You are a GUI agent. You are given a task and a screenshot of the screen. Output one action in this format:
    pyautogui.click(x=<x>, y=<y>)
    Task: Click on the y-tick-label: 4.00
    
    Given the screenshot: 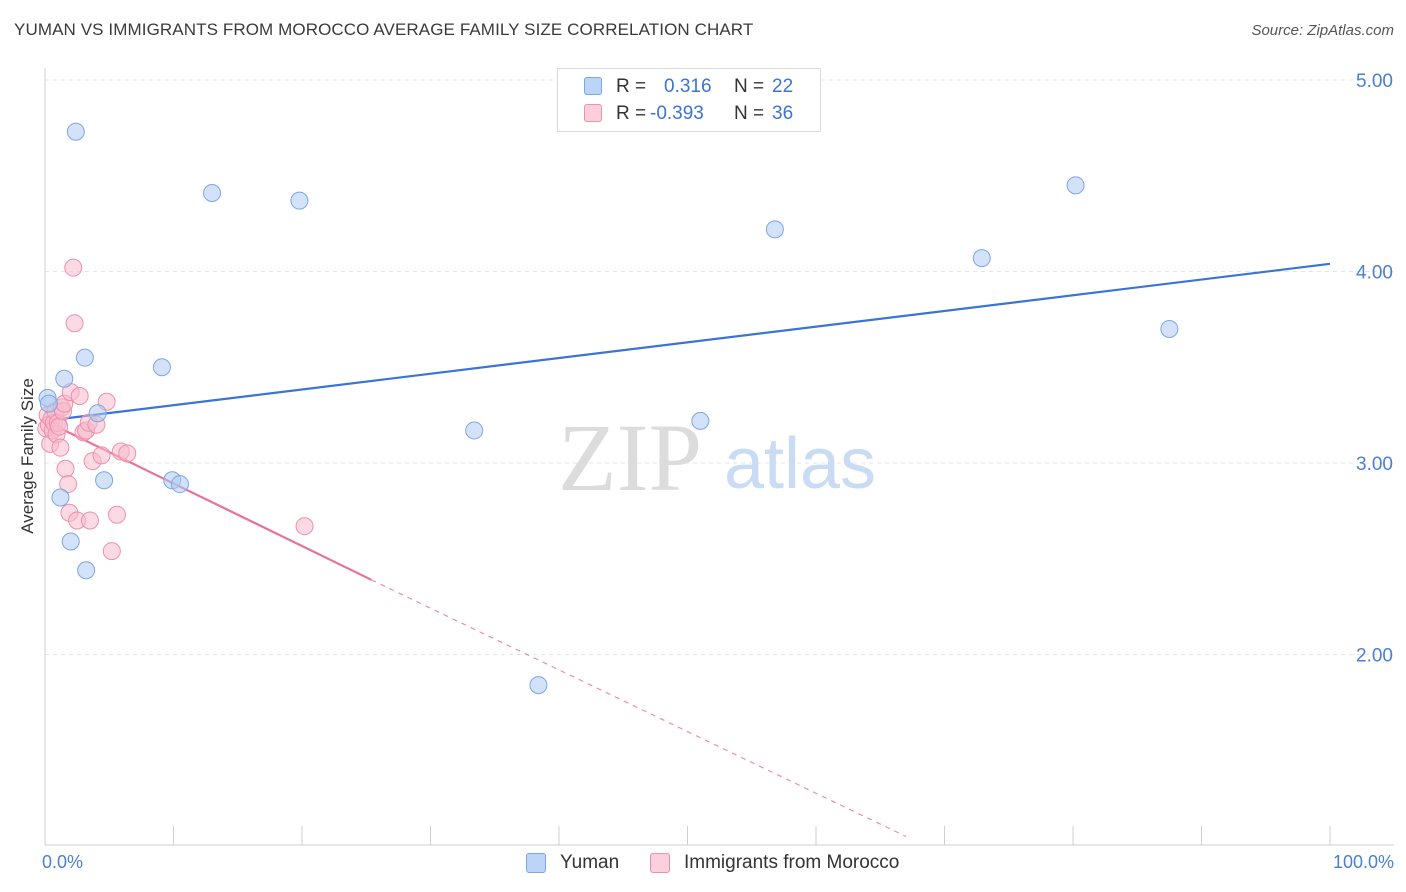 What is the action you would take?
    pyautogui.click(x=1374, y=273)
    